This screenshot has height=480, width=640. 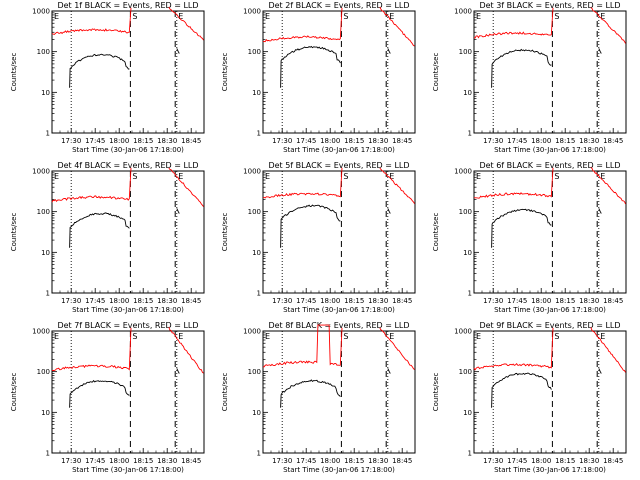 I want to click on panel-title: Det 2f BLACK = Events, RED = LLD, so click(x=338, y=5).